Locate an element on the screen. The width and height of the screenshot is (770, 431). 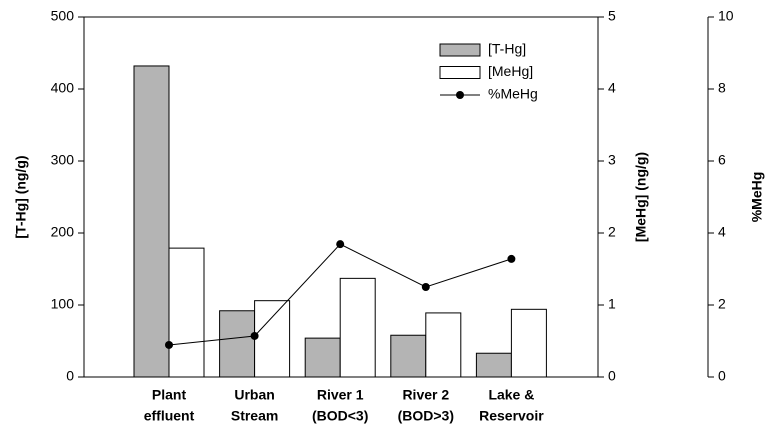
tick-label: 8 is located at coordinates (722, 88).